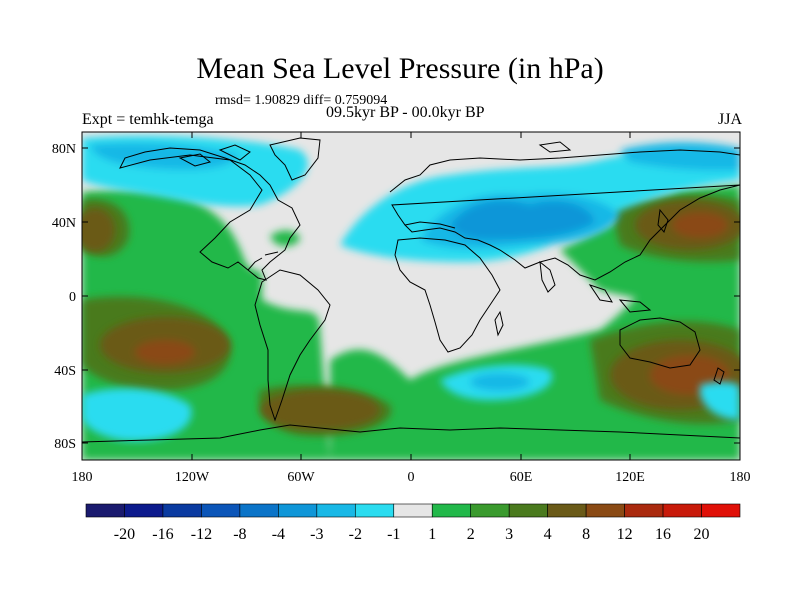 Image resolution: width=800 pixels, height=600 pixels. What do you see at coordinates (432, 534) in the screenshot?
I see `colorbar-label: 1` at bounding box center [432, 534].